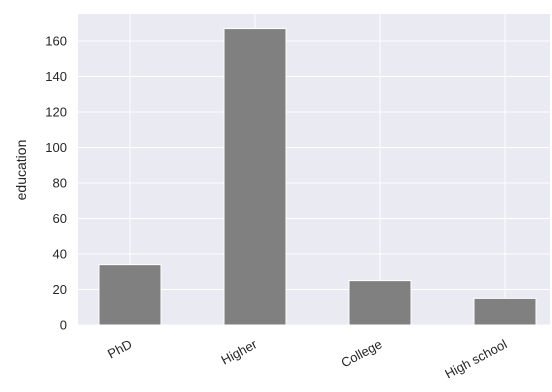 This screenshot has width=552, height=392. Describe the element at coordinates (255, 177) in the screenshot. I see `bar-higher` at that location.